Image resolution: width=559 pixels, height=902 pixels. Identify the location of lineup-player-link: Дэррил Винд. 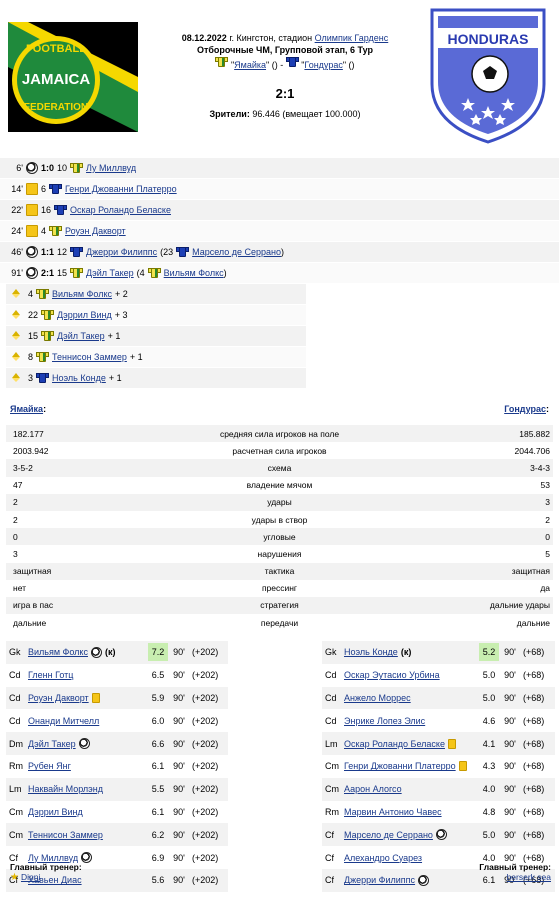
(55, 811).